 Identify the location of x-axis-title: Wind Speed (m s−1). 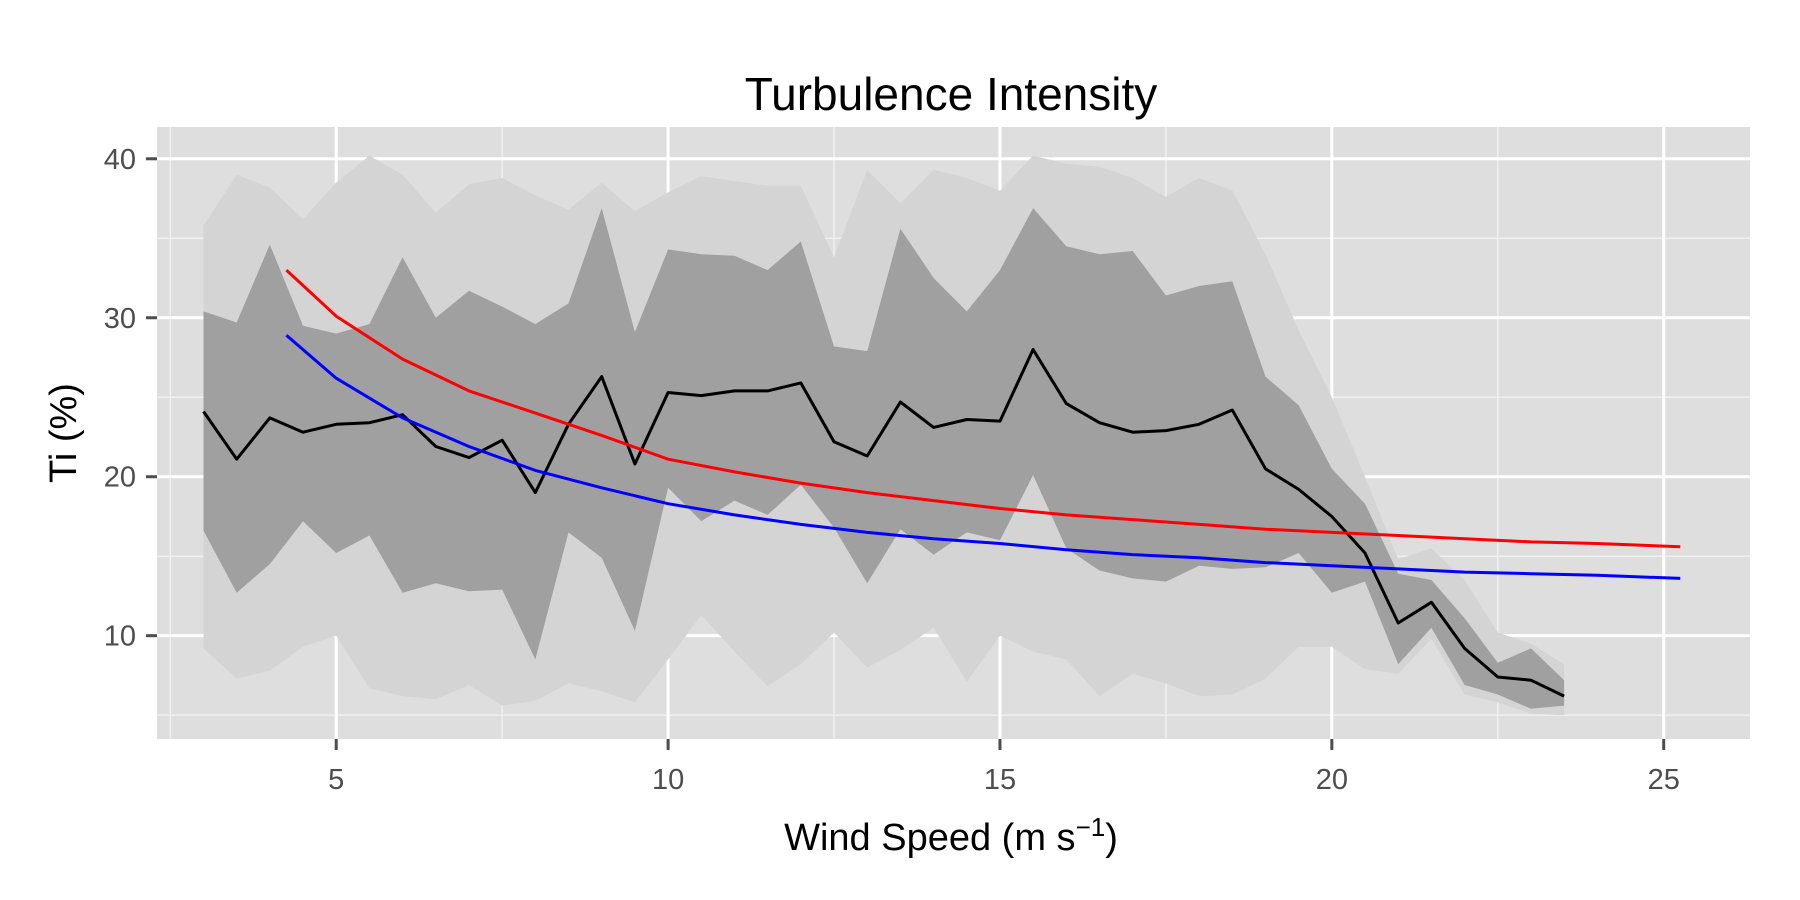
(951, 835).